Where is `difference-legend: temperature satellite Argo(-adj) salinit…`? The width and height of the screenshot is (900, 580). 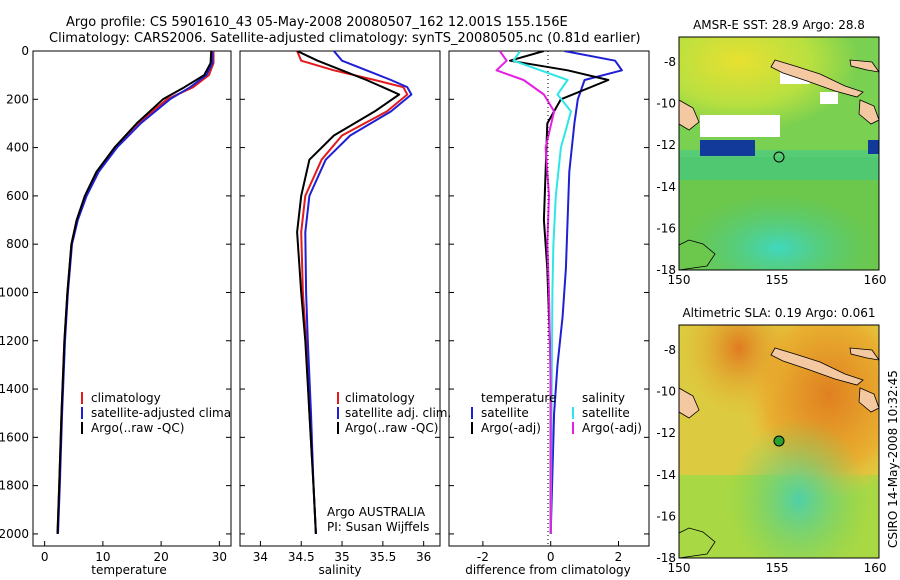
difference-legend: temperature satellite Argo(-adj) salinit… is located at coordinates (556, 413).